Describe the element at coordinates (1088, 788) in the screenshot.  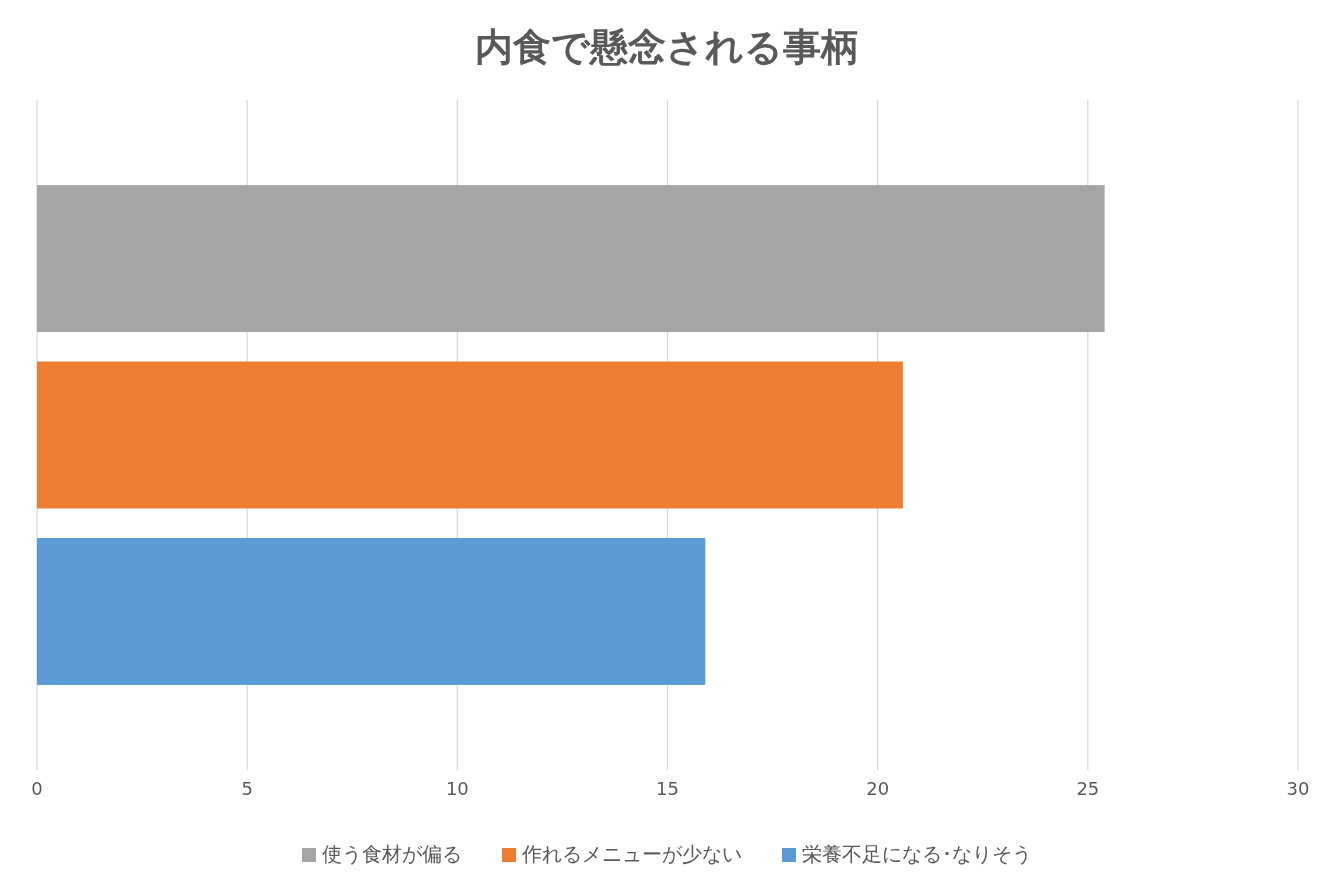
I see `x-tick-label: 25` at that location.